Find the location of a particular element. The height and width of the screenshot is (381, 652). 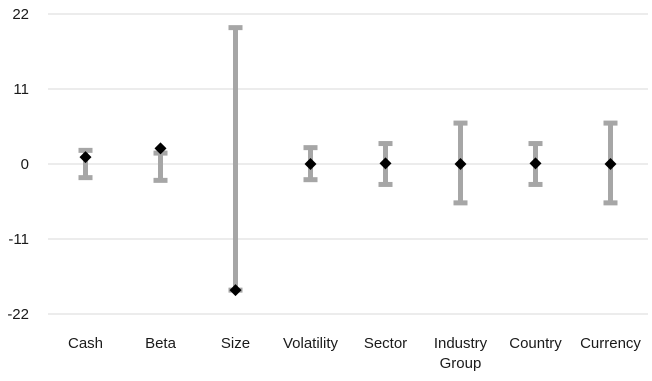

y-tick-label: 11 is located at coordinates (21, 89).